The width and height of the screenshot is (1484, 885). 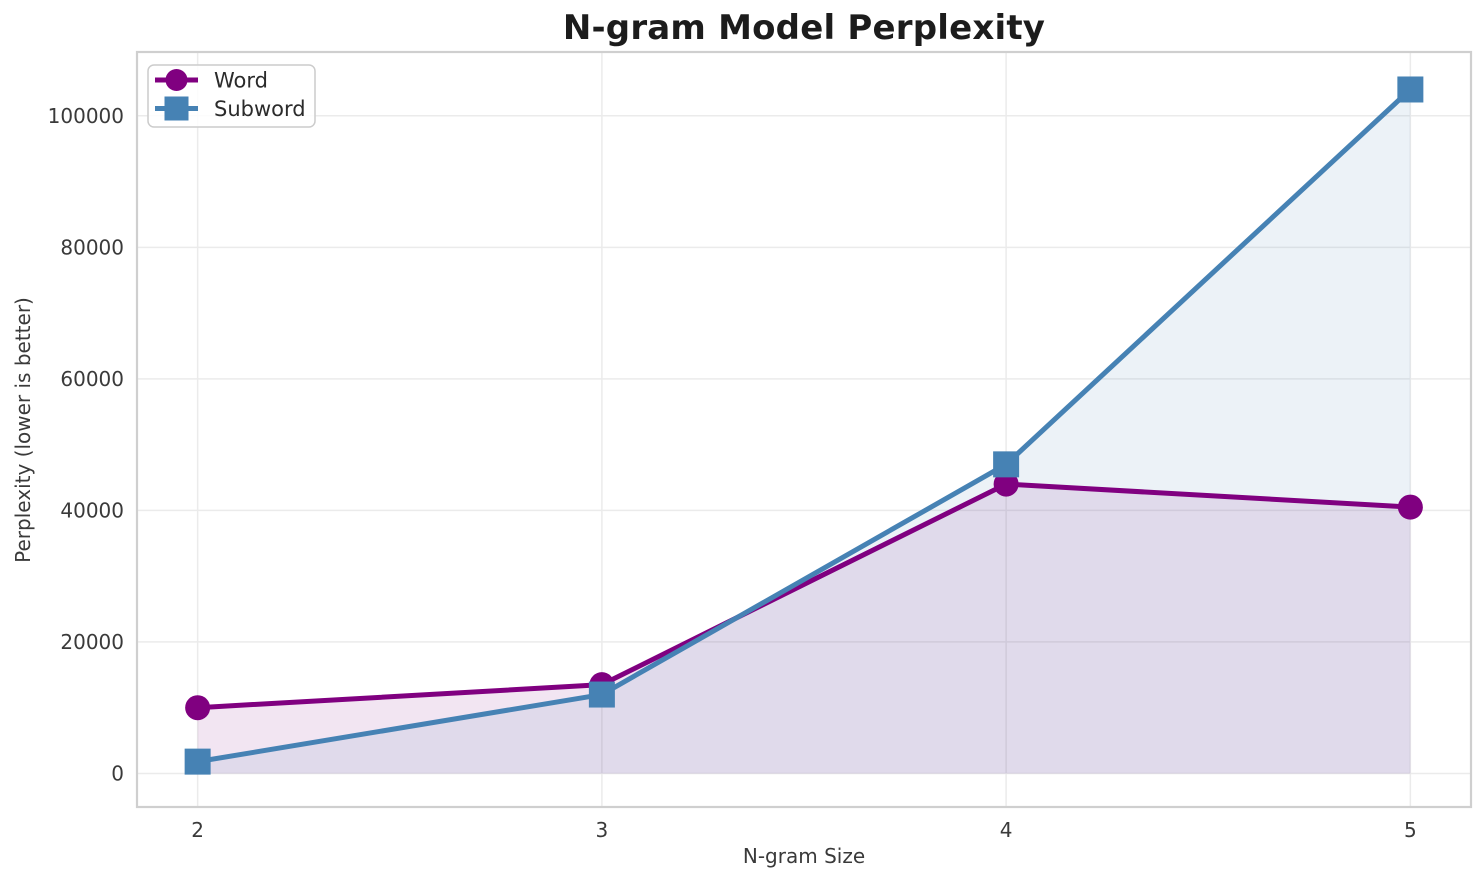 What do you see at coordinates (92, 642) in the screenshot?
I see `y-tick-label-20000: 20000` at bounding box center [92, 642].